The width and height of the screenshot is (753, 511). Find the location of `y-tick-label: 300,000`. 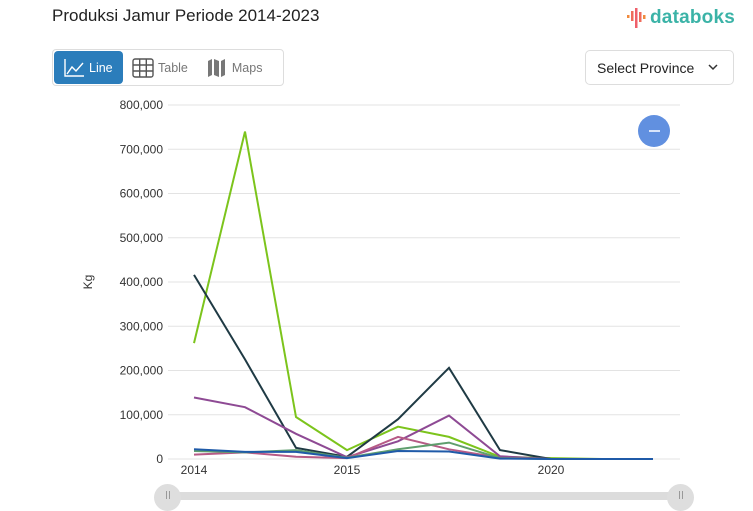

y-tick-label: 300,000 is located at coordinates (142, 326).